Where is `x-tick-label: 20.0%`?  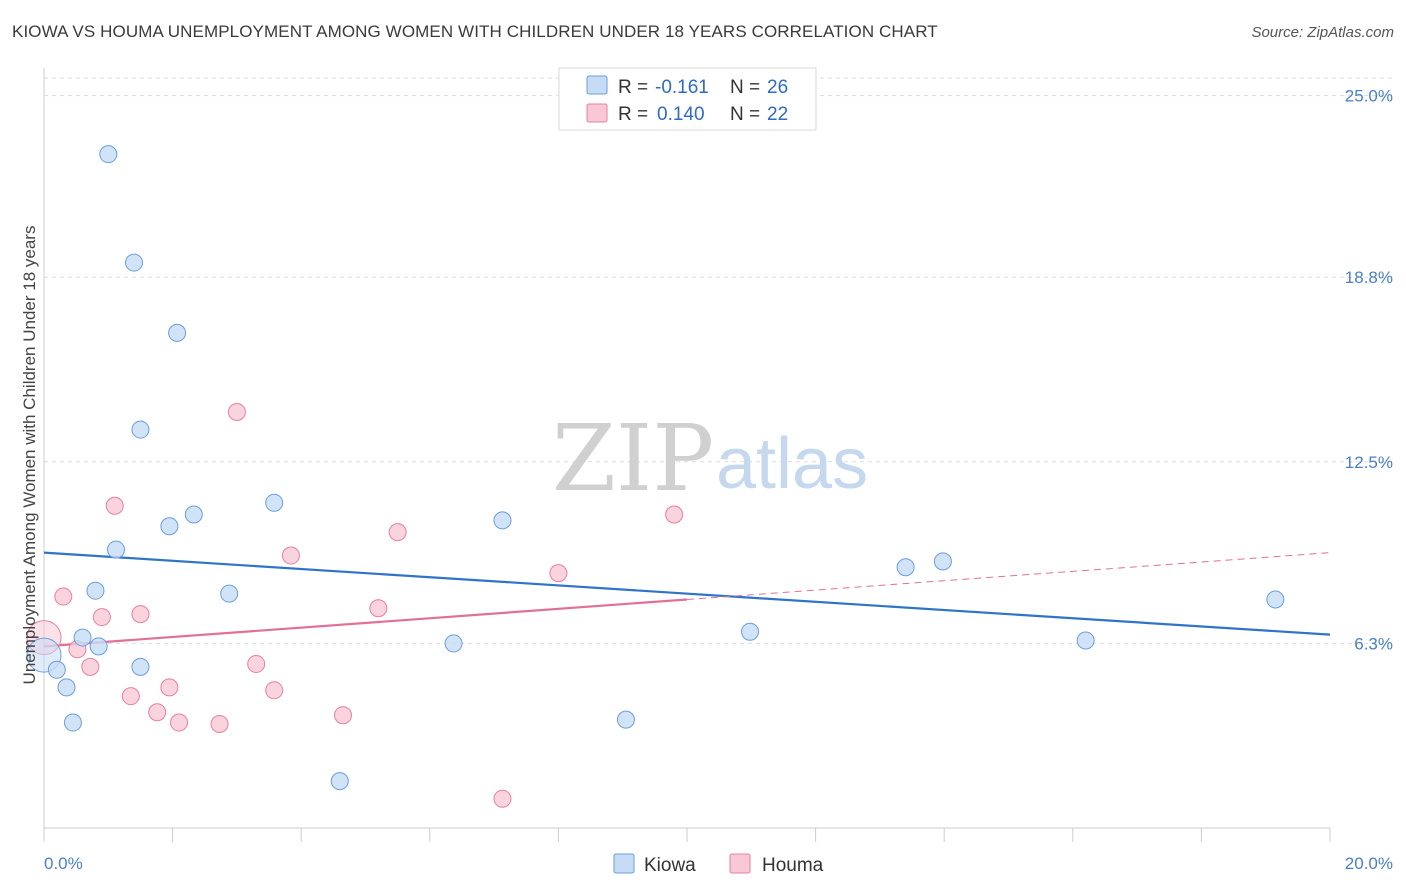
x-tick-label: 20.0% is located at coordinates (1369, 863).